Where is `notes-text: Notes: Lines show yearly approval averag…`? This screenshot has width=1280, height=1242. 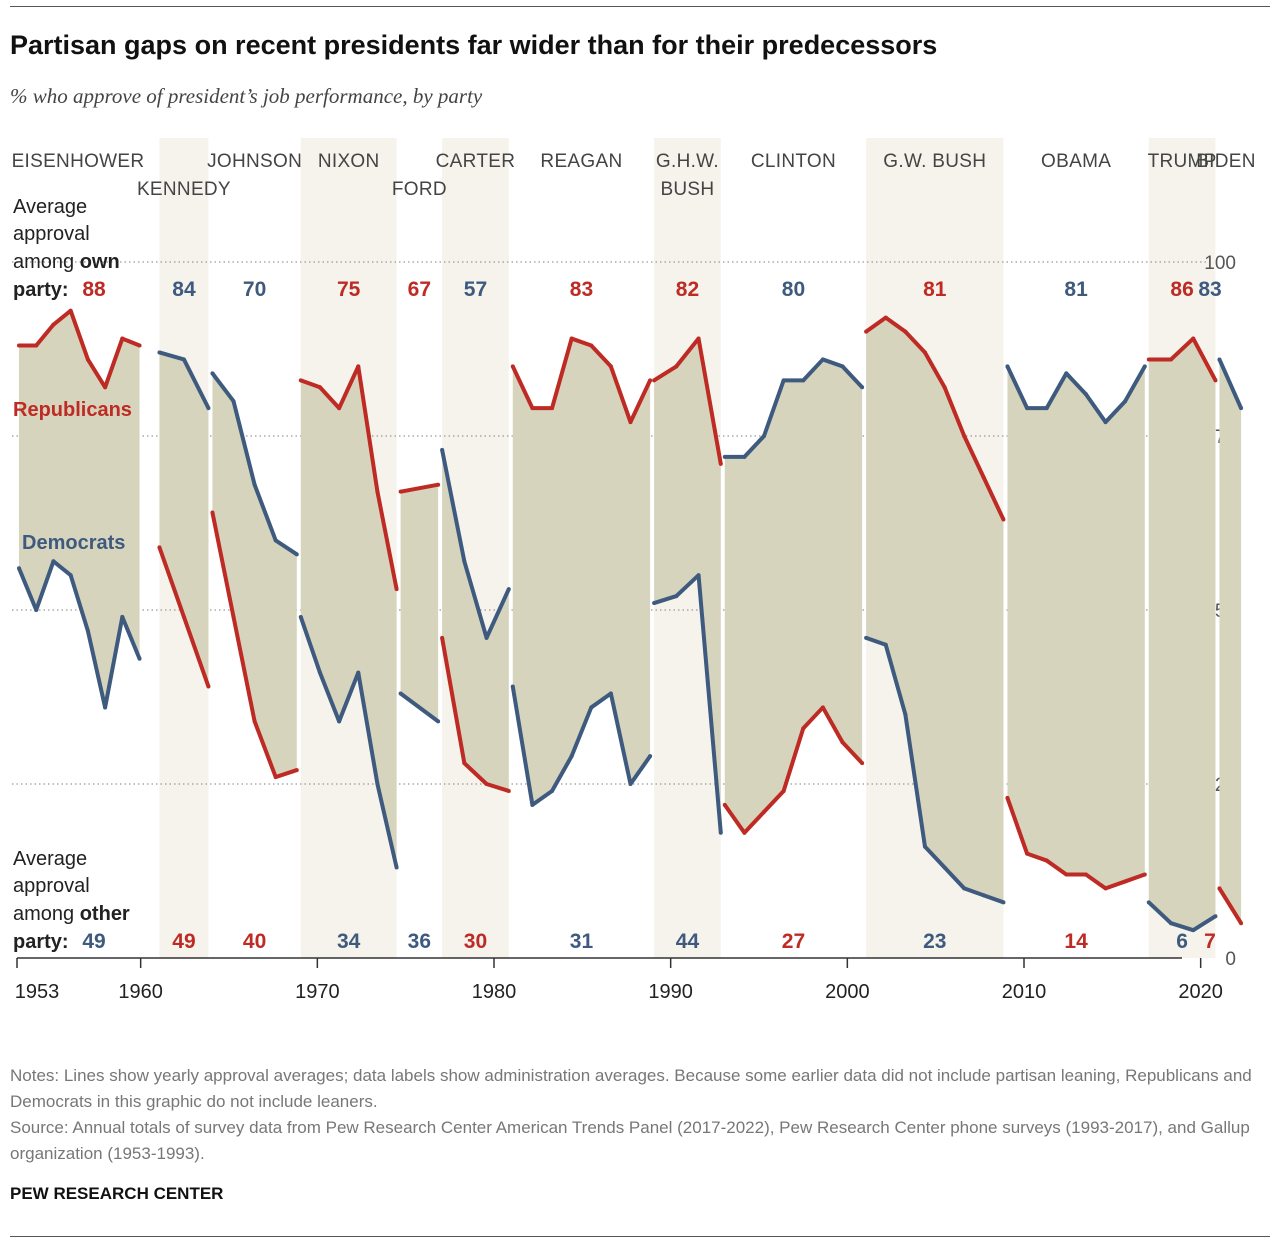 notes-text: Notes: Lines show yearly approval averag… is located at coordinates (631, 1088).